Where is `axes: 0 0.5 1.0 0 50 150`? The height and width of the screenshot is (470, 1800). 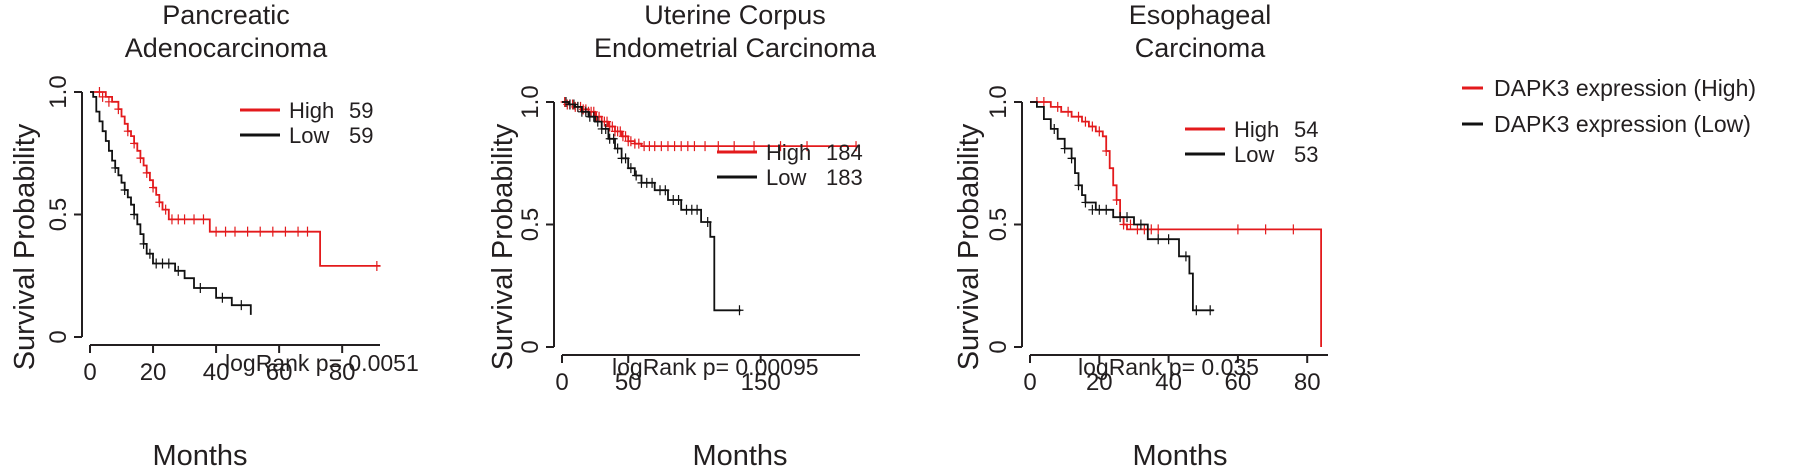 axes: 0 0.5 1.0 0 50 150 is located at coordinates (688, 240).